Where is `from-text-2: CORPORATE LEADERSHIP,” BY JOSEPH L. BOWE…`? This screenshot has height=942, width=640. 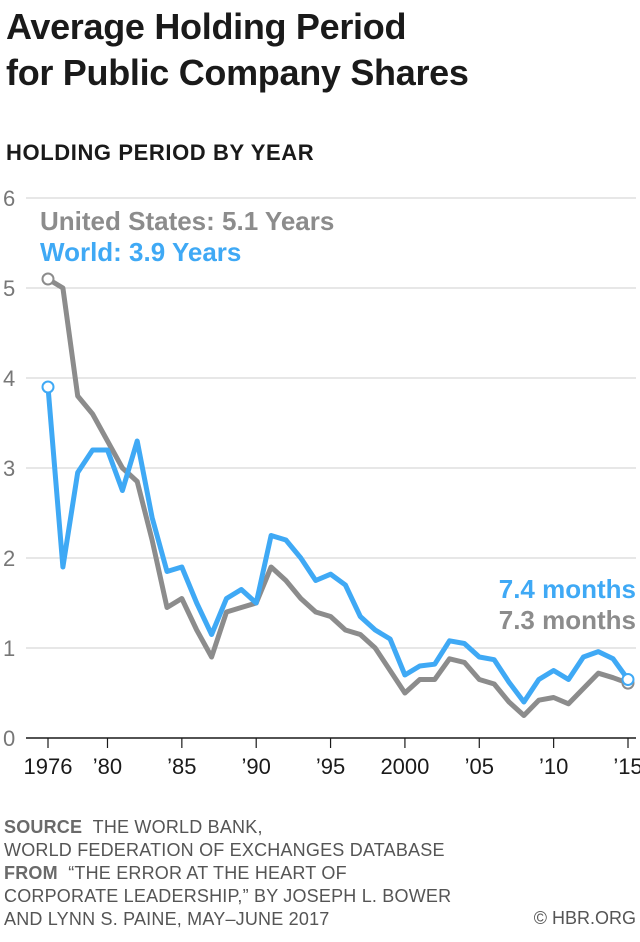
from-text-2: CORPORATE LEADERSHIP,” BY JOSEPH L. BOWE… is located at coordinates (228, 896).